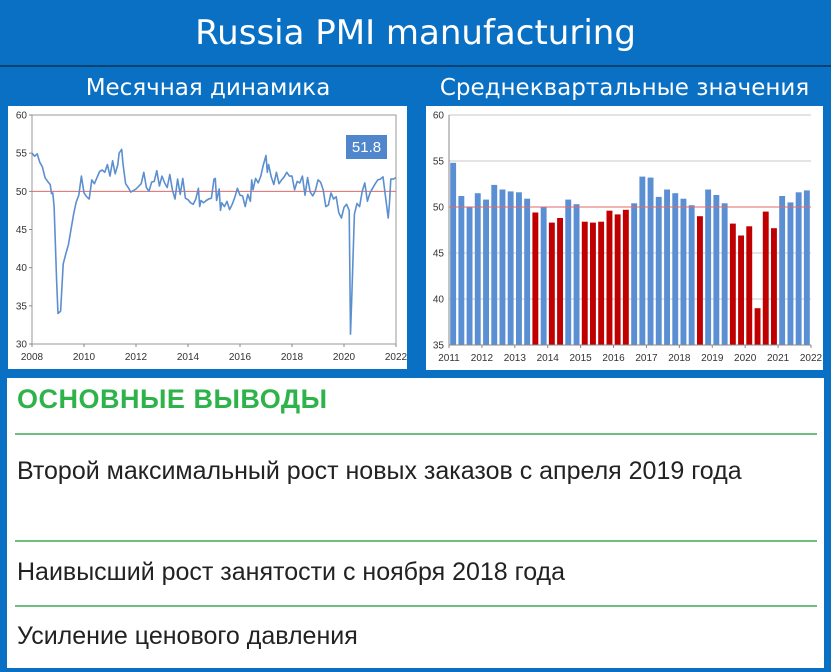  Describe the element at coordinates (581, 358) in the screenshot. I see `x-tick-label: 2015` at that location.